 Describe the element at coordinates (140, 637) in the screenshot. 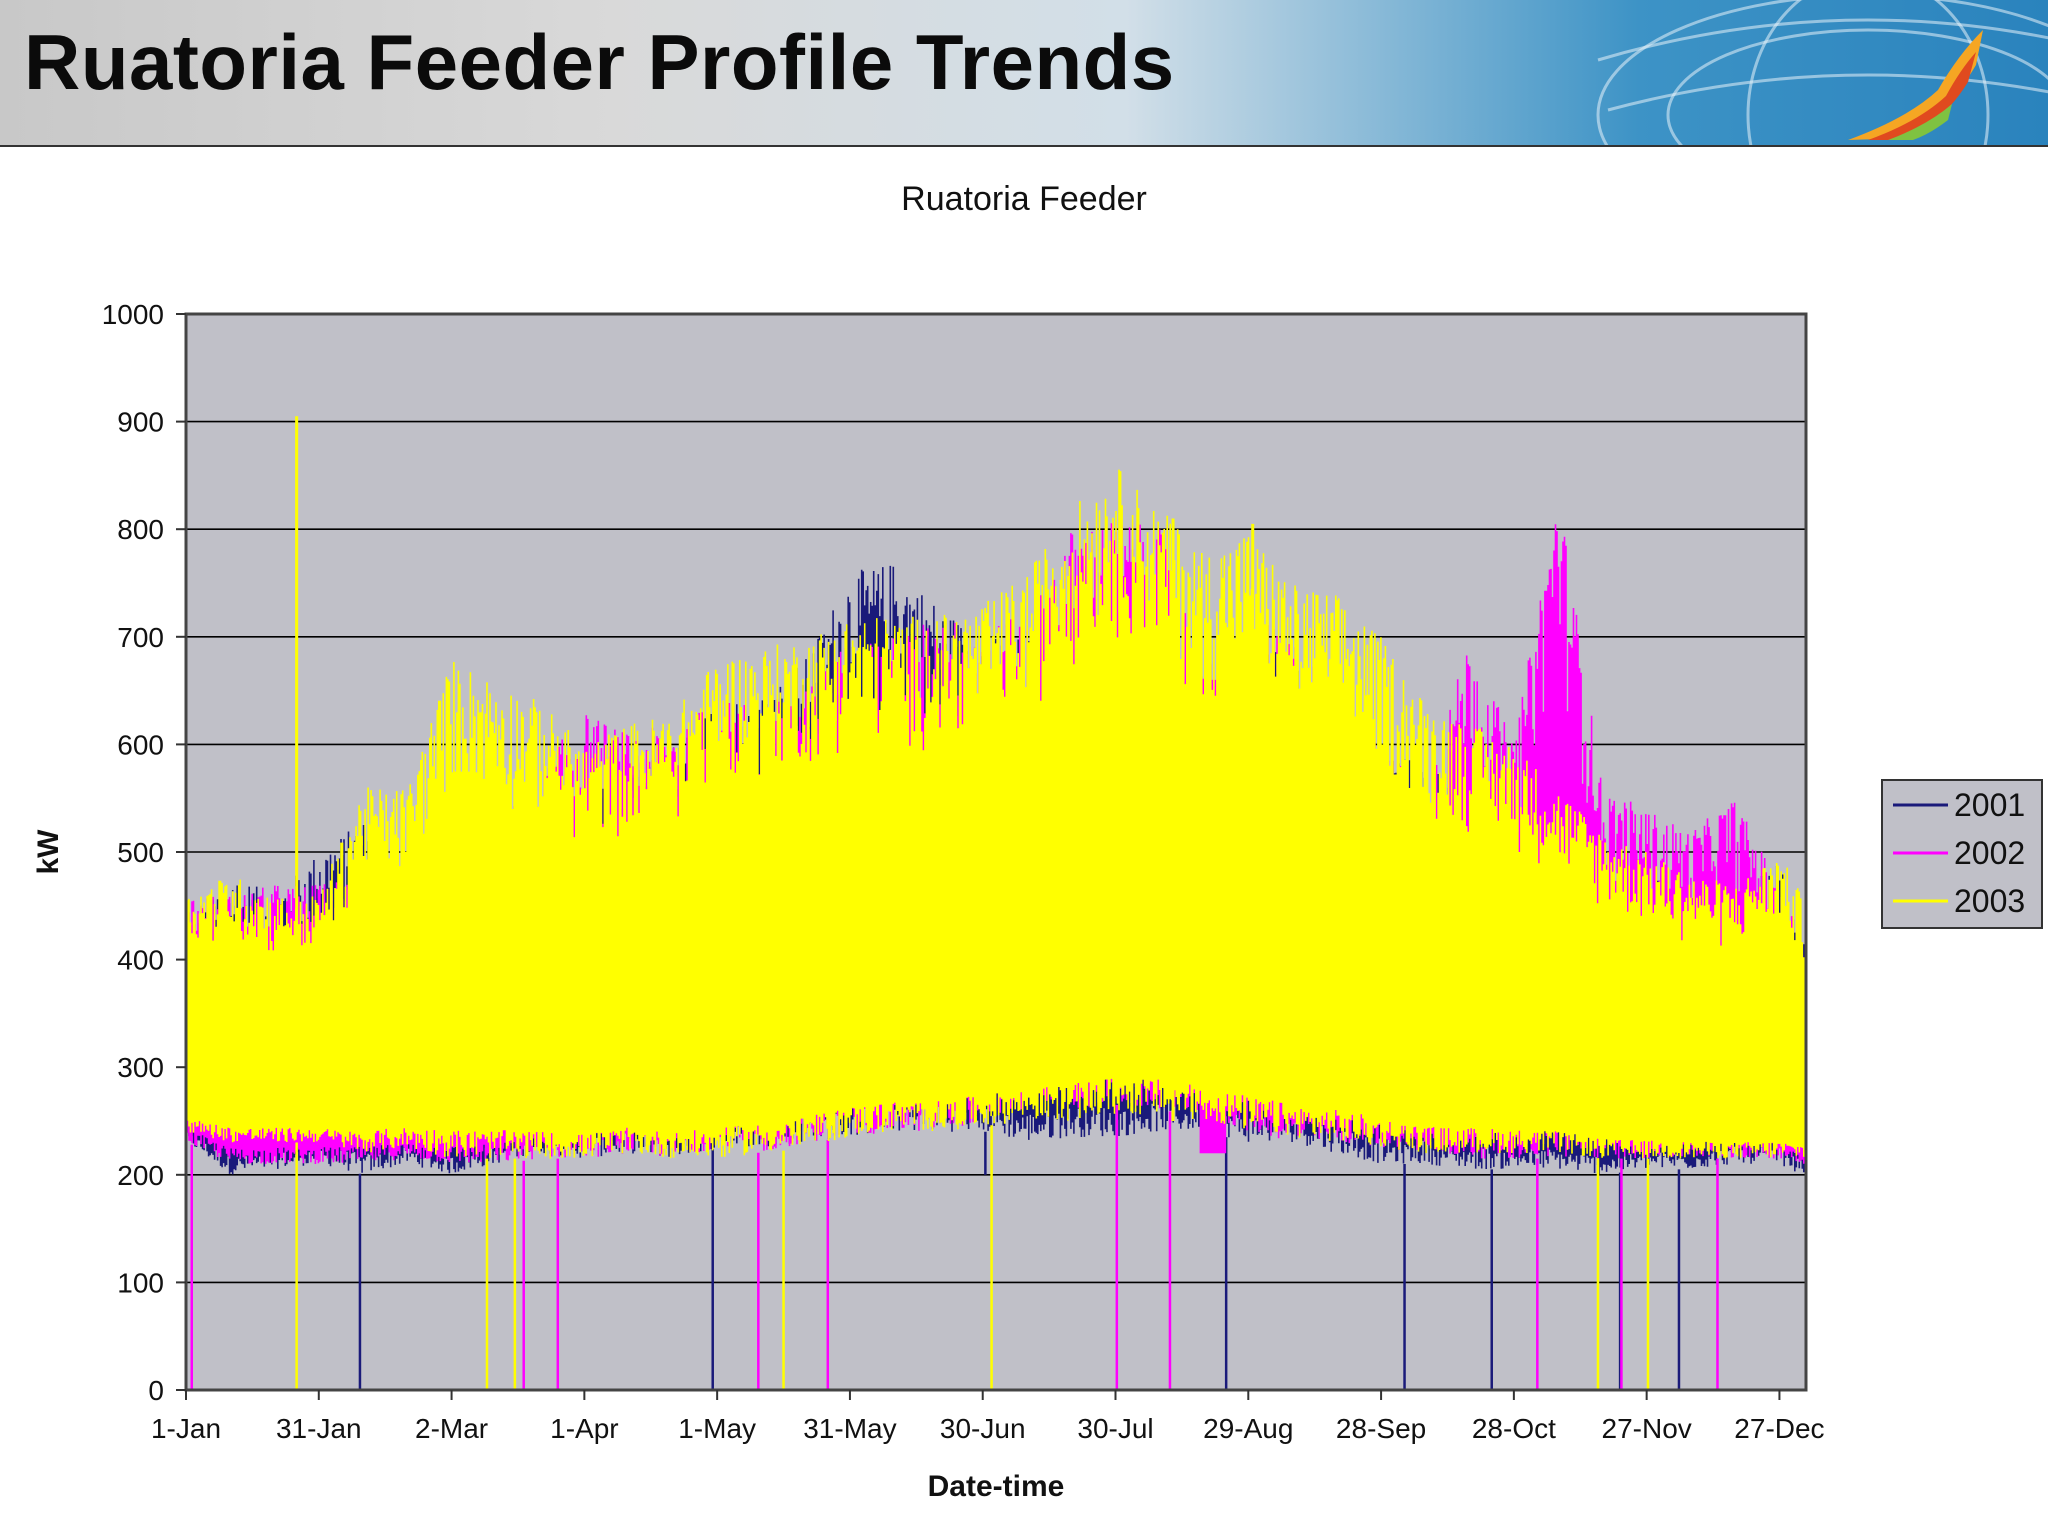

I see `y-tick-label: 700` at that location.